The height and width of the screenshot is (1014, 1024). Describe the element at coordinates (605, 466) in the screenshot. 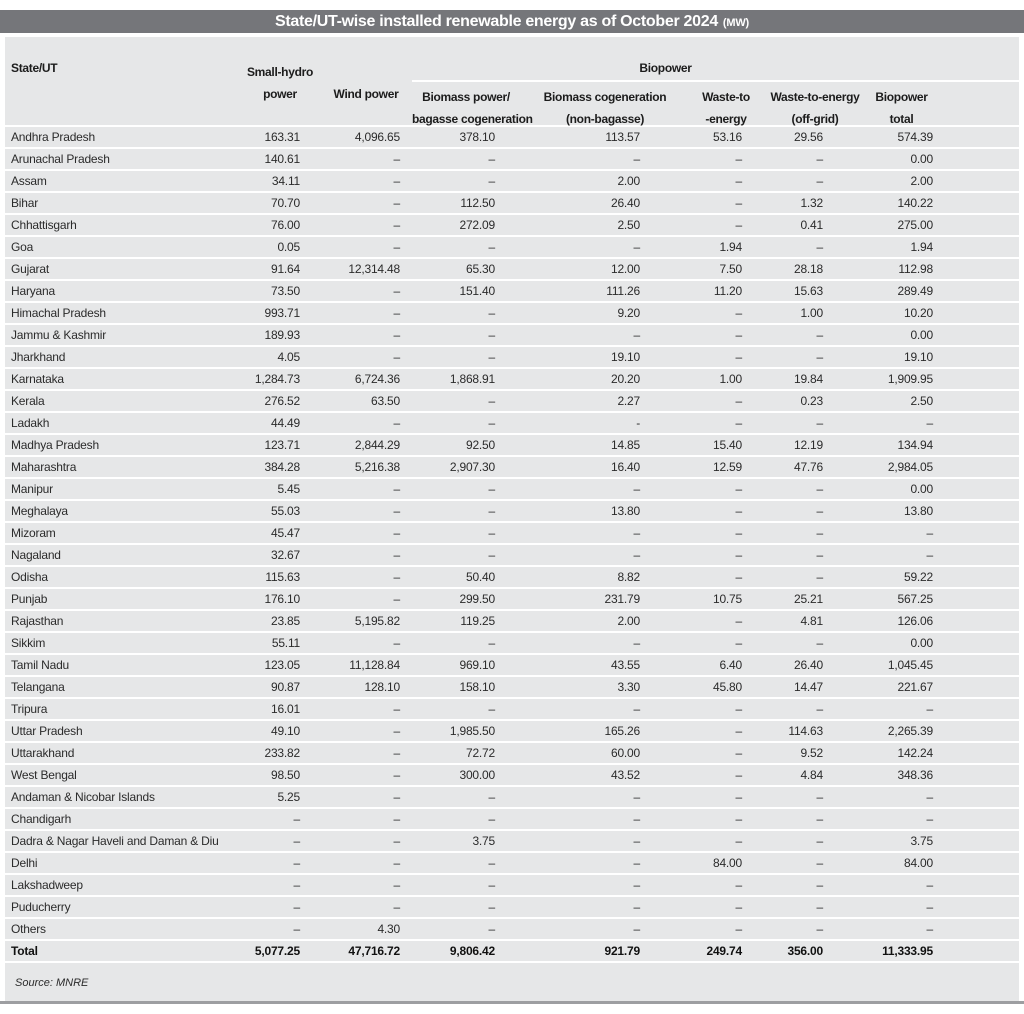

I see `value-cell: 16.40` at that location.